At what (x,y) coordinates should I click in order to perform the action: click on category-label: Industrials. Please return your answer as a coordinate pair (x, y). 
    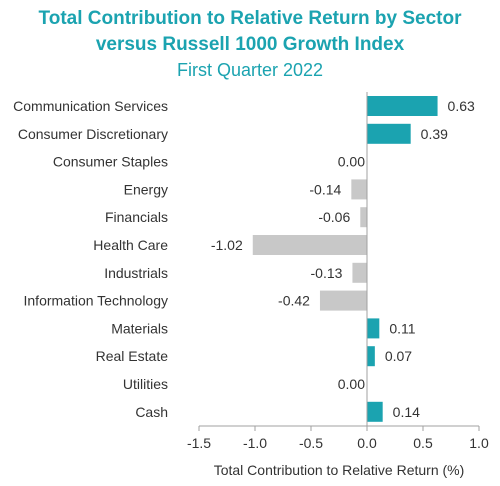
    Looking at the image, I should click on (136, 273).